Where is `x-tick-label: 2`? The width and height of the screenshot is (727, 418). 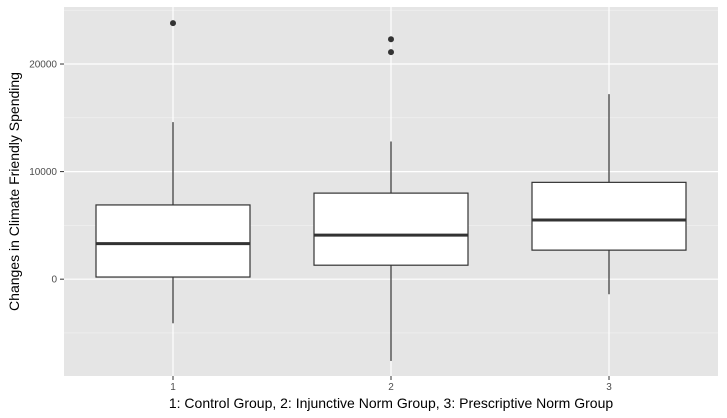 x-tick-label: 2 is located at coordinates (391, 387).